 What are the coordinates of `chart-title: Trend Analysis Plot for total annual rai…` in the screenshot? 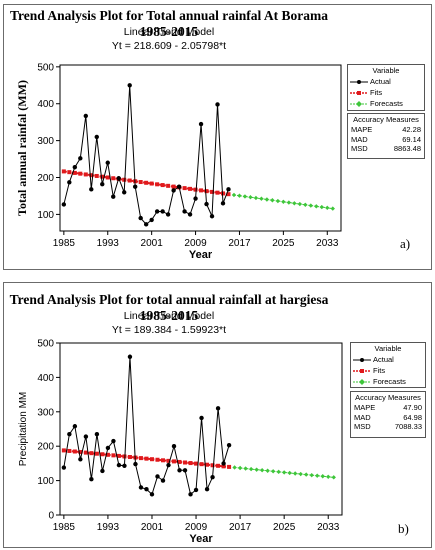 It's located at (169, 307).